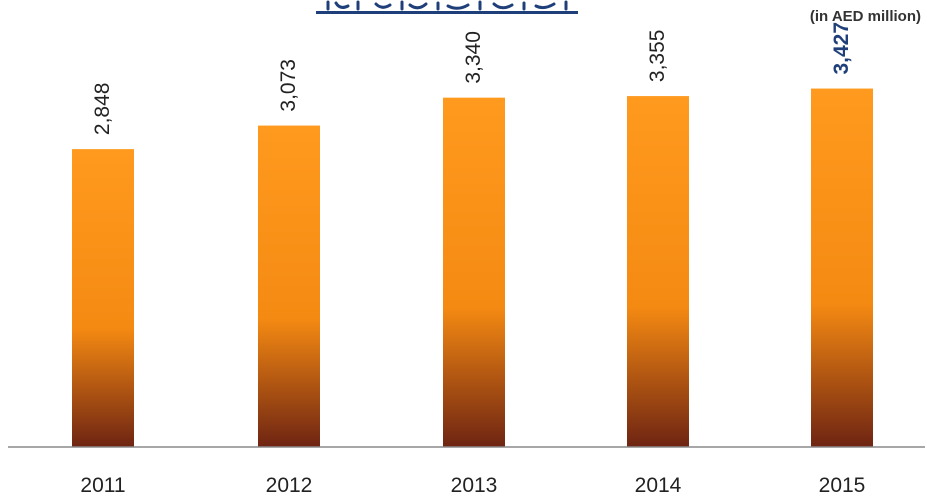  I want to click on bar-2012, so click(289, 286).